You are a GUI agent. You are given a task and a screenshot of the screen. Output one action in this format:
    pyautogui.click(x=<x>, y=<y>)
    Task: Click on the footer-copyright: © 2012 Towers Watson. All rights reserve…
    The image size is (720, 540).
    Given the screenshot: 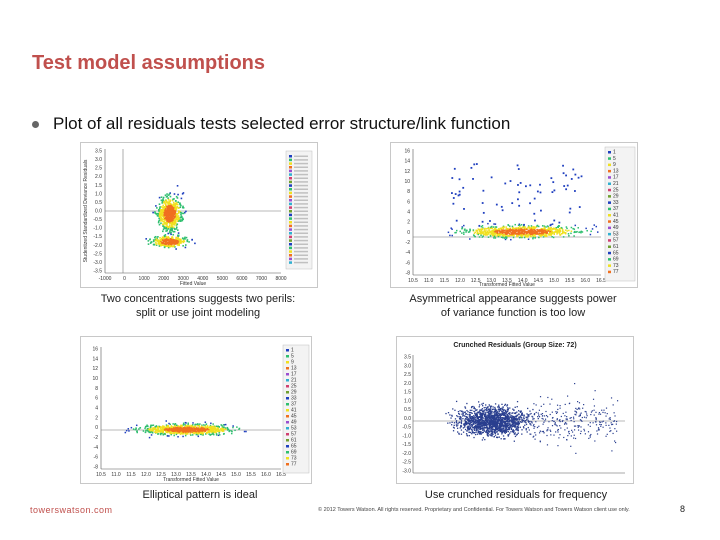 What is the action you would take?
    pyautogui.click(x=474, y=510)
    